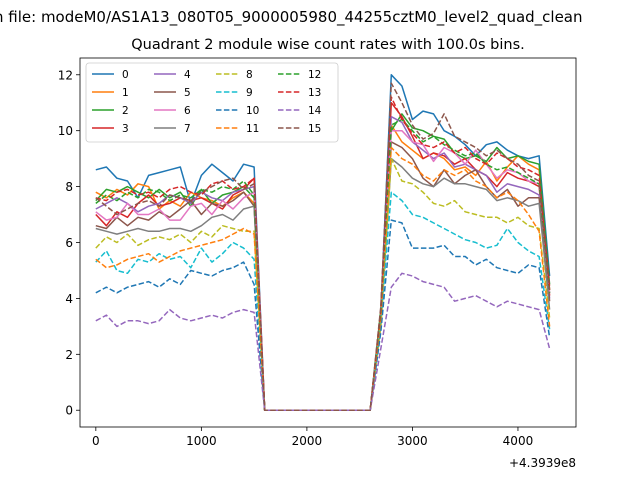 The height and width of the screenshot is (480, 640). What do you see at coordinates (518, 441) in the screenshot?
I see `x-tick-label: 4000` at bounding box center [518, 441].